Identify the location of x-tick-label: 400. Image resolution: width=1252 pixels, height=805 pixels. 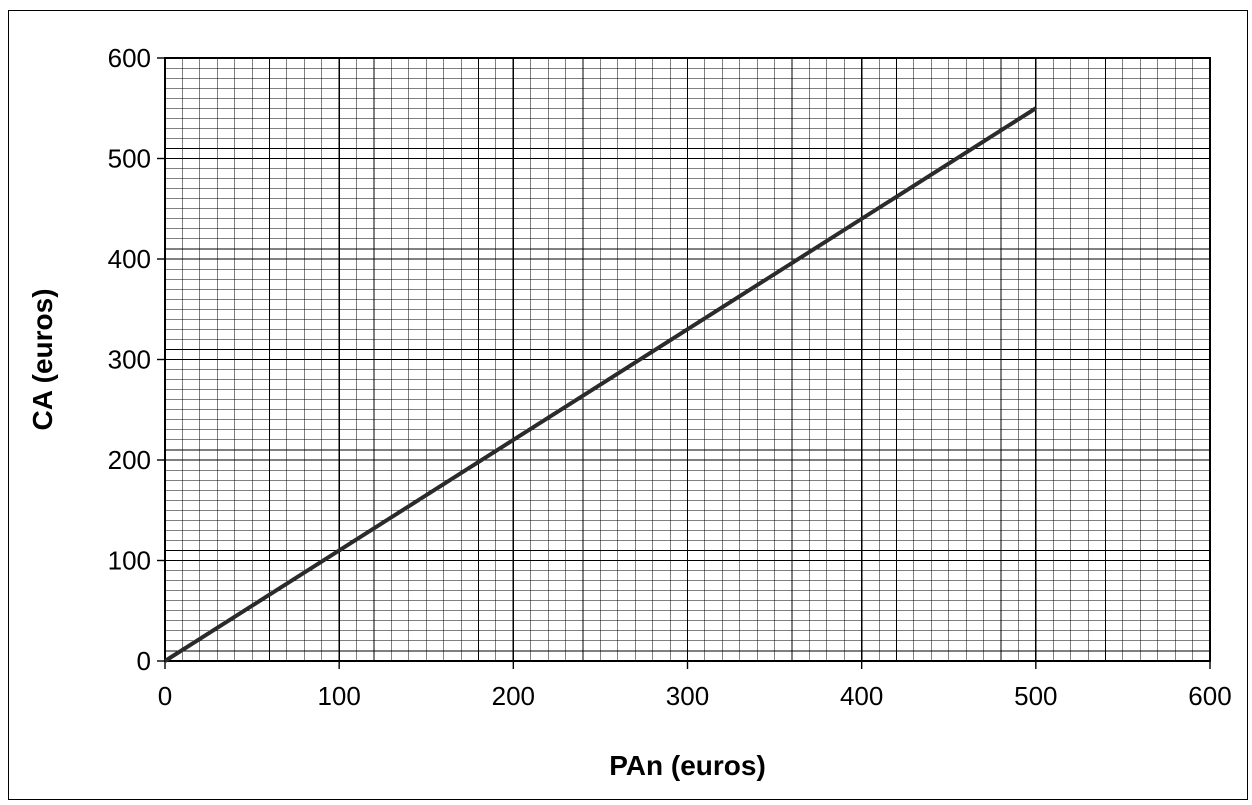
(861, 696).